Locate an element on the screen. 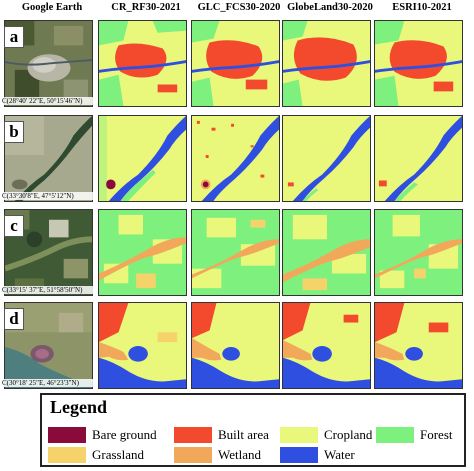  map-d-cr-rf30 is located at coordinates (142, 345).